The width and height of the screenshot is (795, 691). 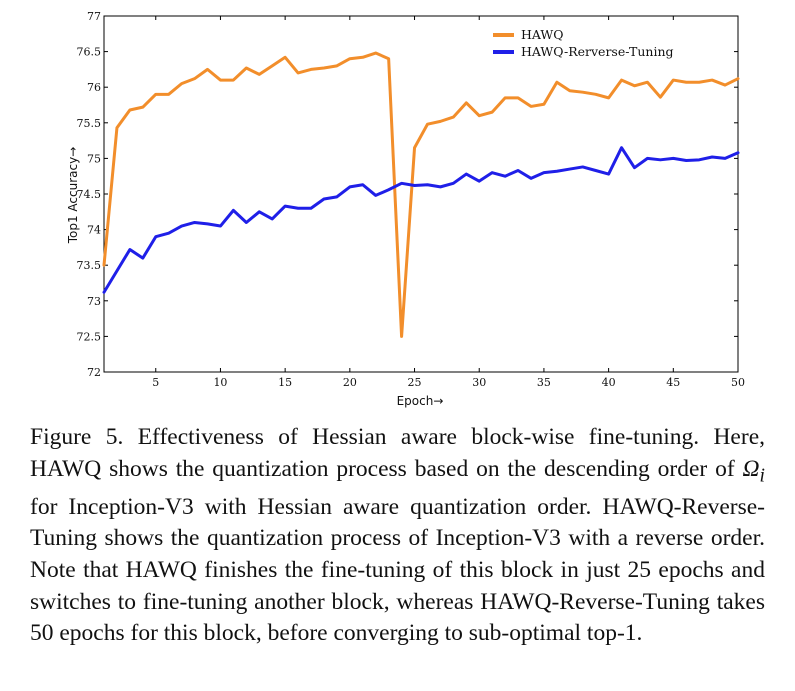 I want to click on caption-omega-subscript: i, so click(x=762, y=476).